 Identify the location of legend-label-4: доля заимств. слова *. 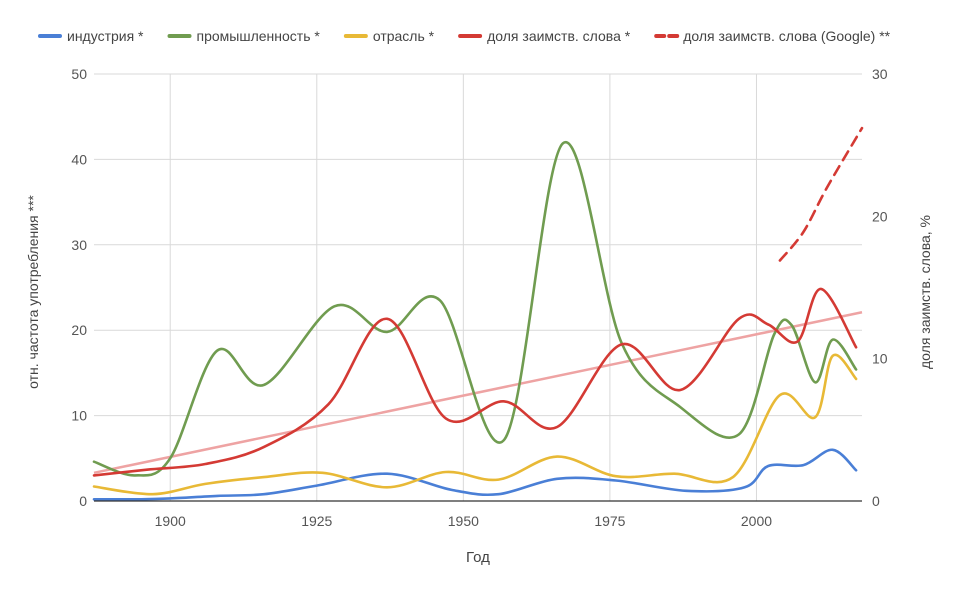
(559, 36).